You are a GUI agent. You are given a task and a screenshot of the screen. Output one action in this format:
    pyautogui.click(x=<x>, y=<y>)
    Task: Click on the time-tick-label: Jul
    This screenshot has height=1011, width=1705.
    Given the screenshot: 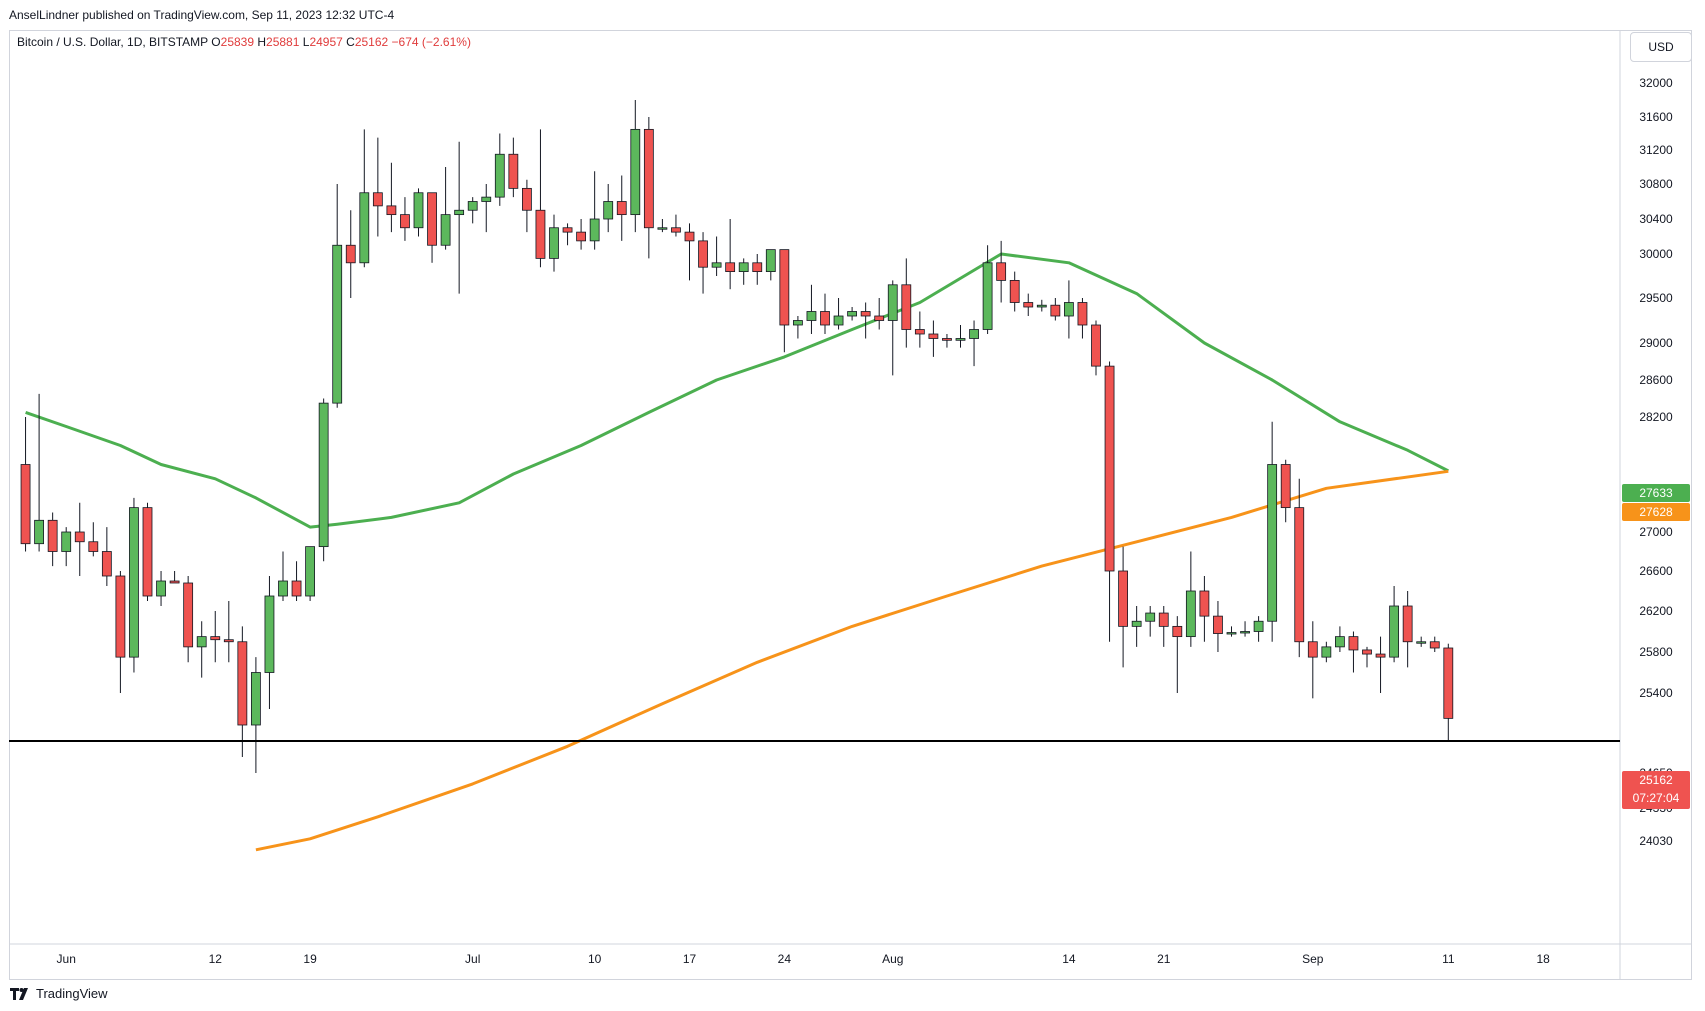 What is the action you would take?
    pyautogui.click(x=472, y=959)
    